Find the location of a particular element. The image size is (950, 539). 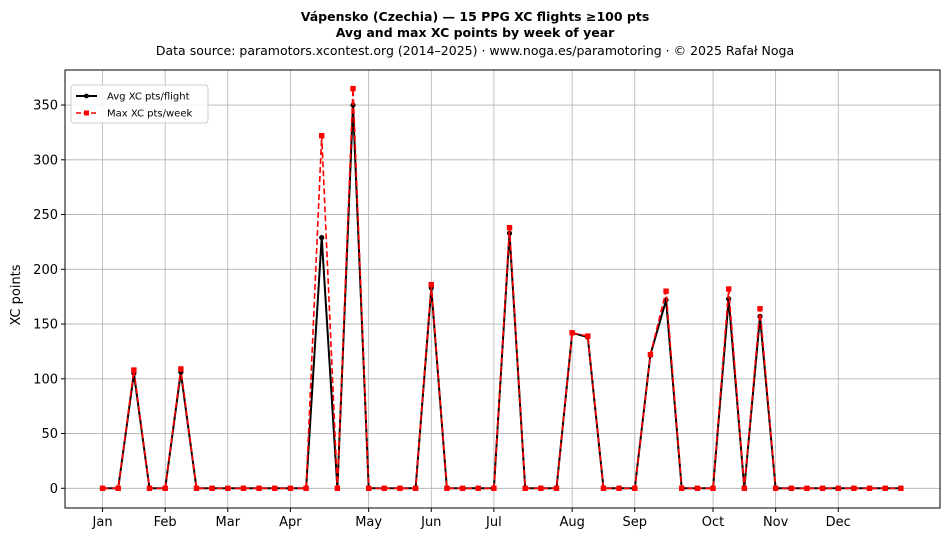

y-tick-label: 350 is located at coordinates (45, 106).